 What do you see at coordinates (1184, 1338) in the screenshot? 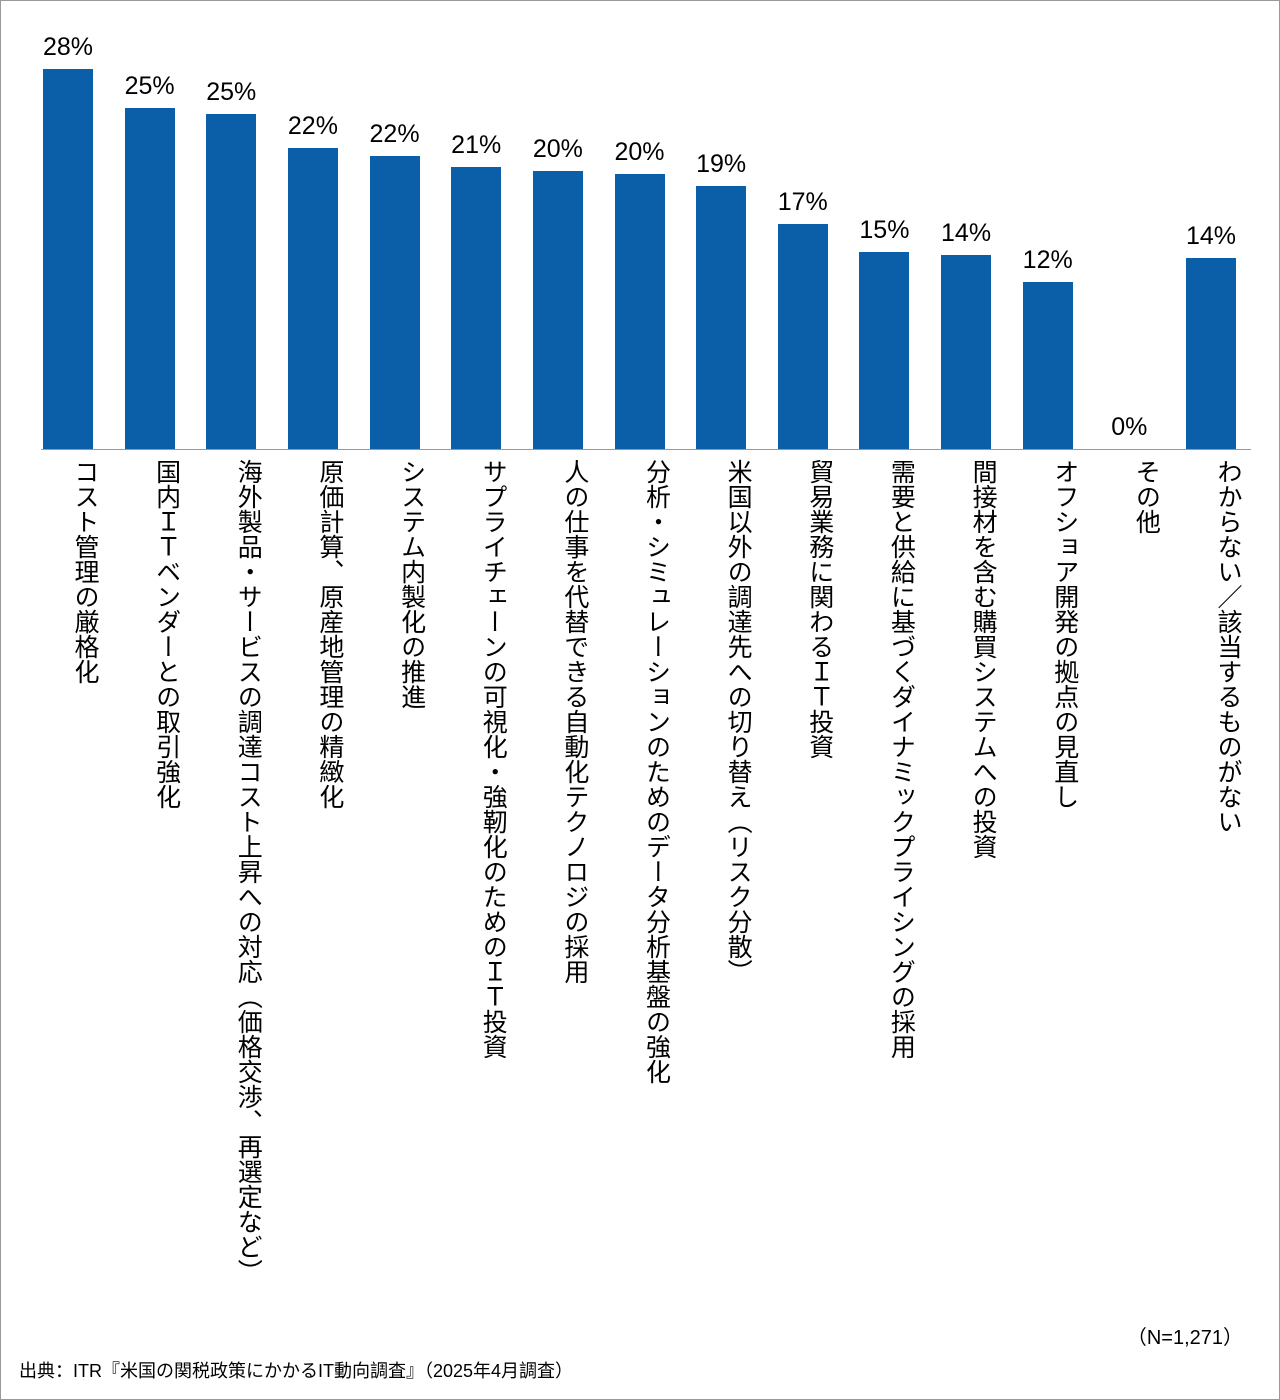
I see `note: （N=1,271）` at bounding box center [1184, 1338].